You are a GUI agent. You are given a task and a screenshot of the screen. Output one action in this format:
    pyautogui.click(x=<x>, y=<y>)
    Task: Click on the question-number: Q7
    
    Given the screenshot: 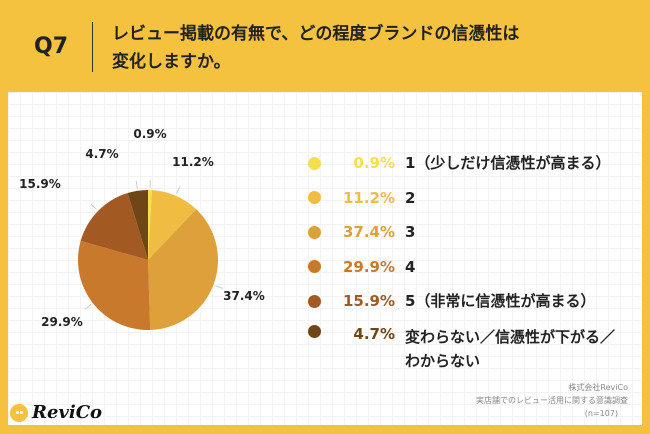 What is the action you would take?
    pyautogui.click(x=51, y=46)
    